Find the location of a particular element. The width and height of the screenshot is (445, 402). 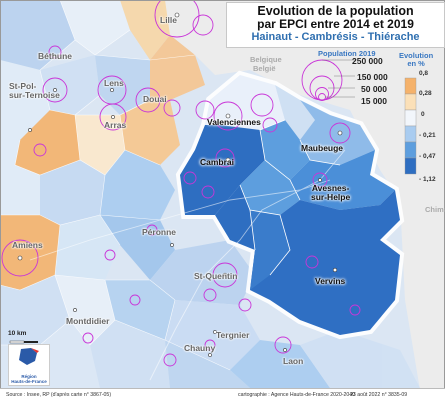

footer-date: 23 août 2022 n° 3835-09 is located at coordinates (379, 395).